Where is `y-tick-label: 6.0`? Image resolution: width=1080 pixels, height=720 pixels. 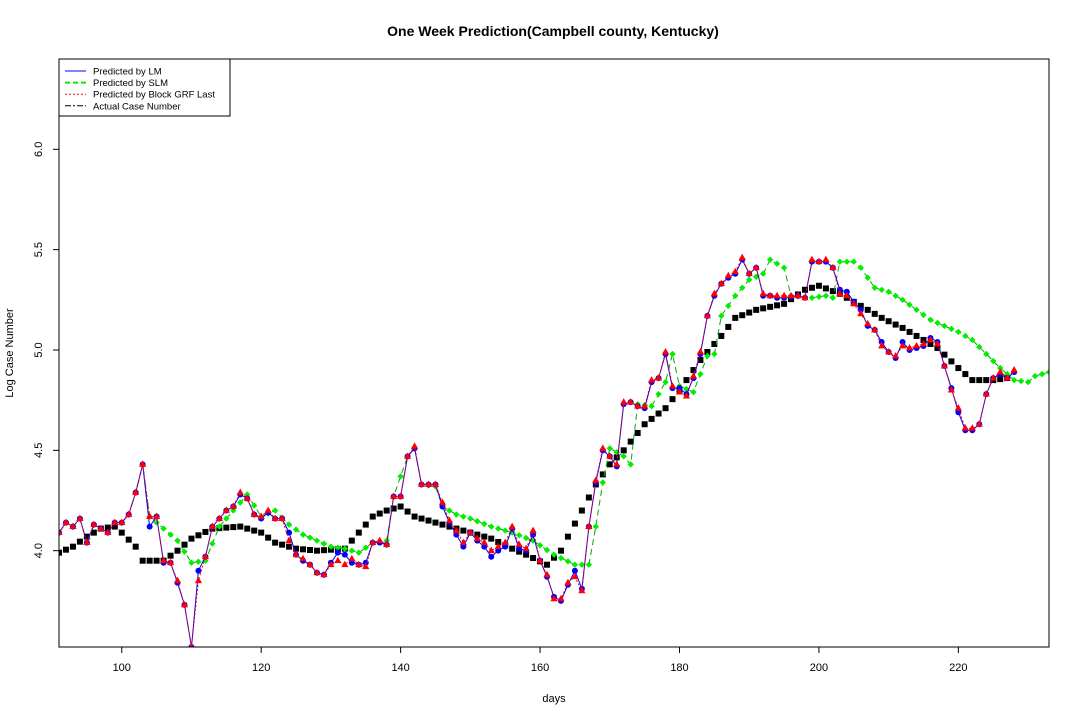 y-tick-label: 6.0 is located at coordinates (39, 149).